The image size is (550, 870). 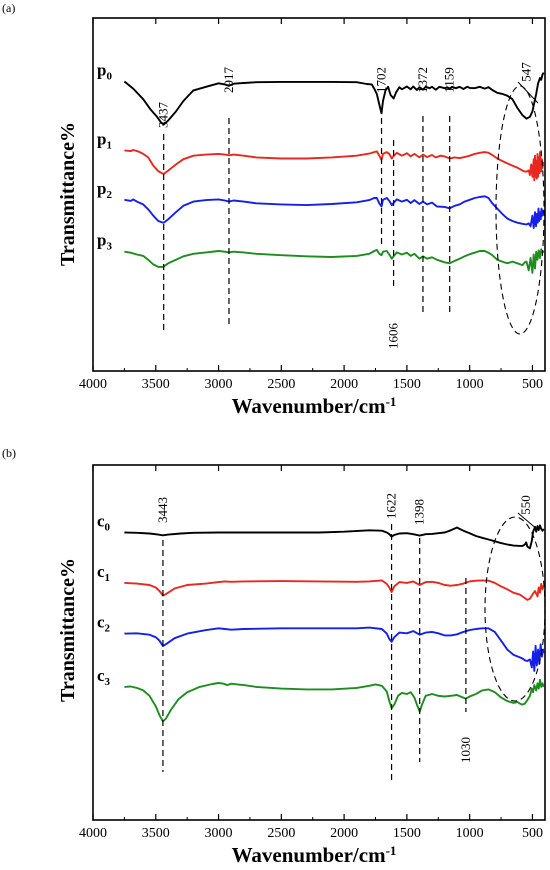 I want to click on series-line-p2, so click(x=334, y=212).